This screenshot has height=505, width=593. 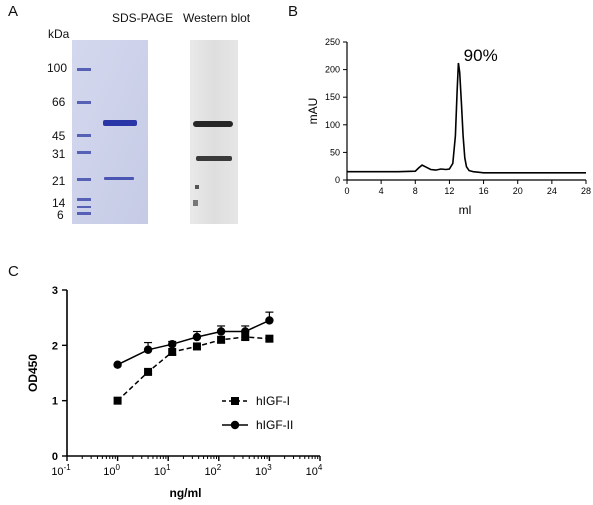 I want to click on sds-page-title: SDS-PAGE, so click(x=143, y=18).